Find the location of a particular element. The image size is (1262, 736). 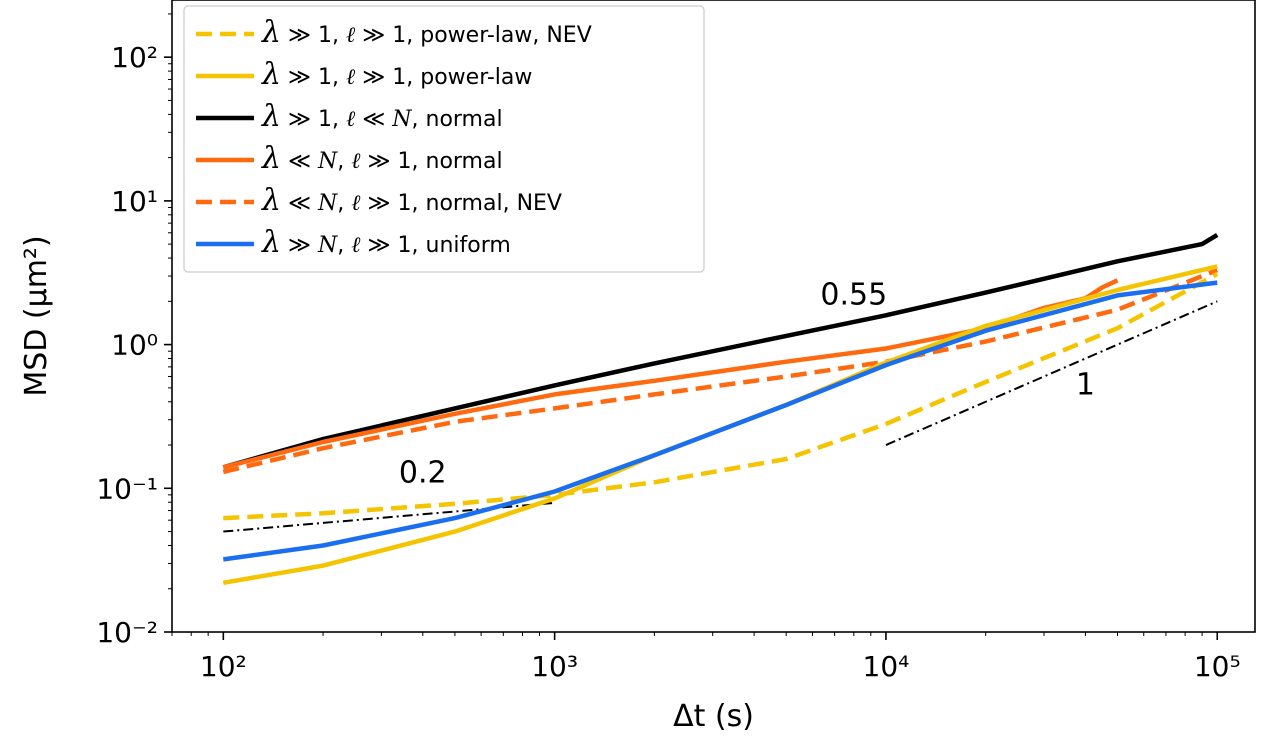

legend-entry: λ ≫ 1, ℓ ≫ 1, power-law, NEV is located at coordinates (426, 32).